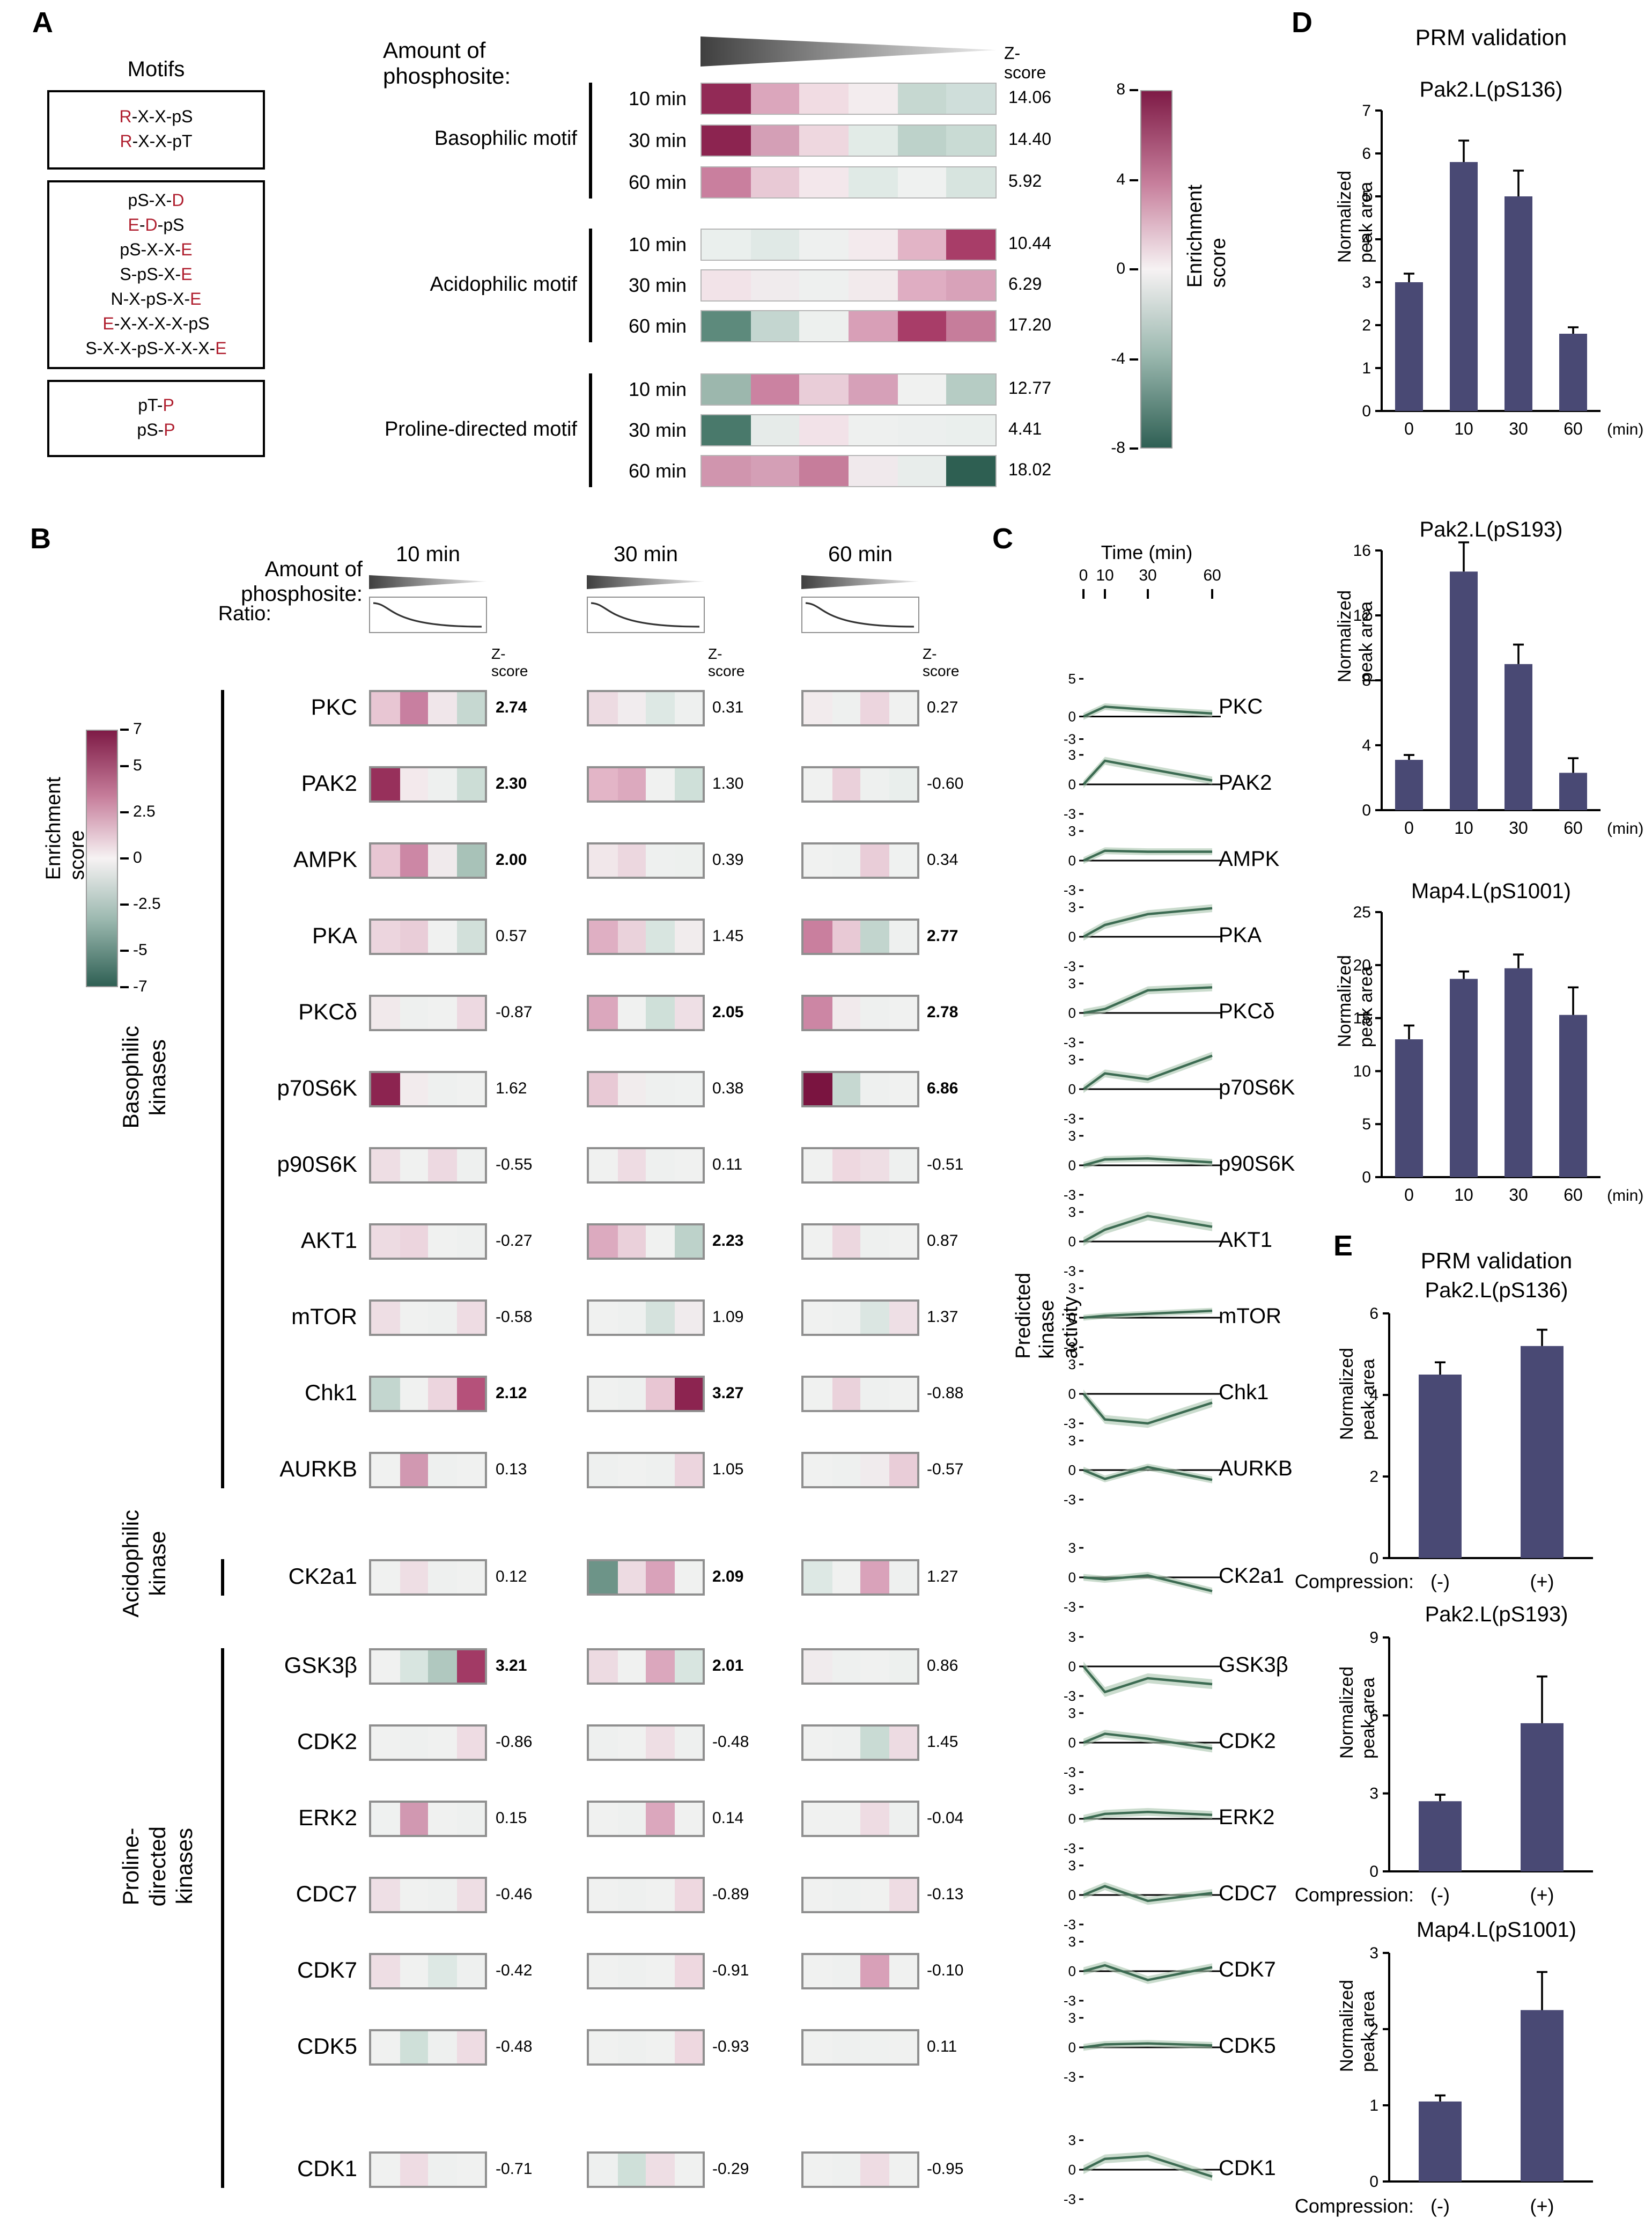  Describe the element at coordinates (1247, 1818) in the screenshot. I see `kinase-activity-label: ERK2` at that location.